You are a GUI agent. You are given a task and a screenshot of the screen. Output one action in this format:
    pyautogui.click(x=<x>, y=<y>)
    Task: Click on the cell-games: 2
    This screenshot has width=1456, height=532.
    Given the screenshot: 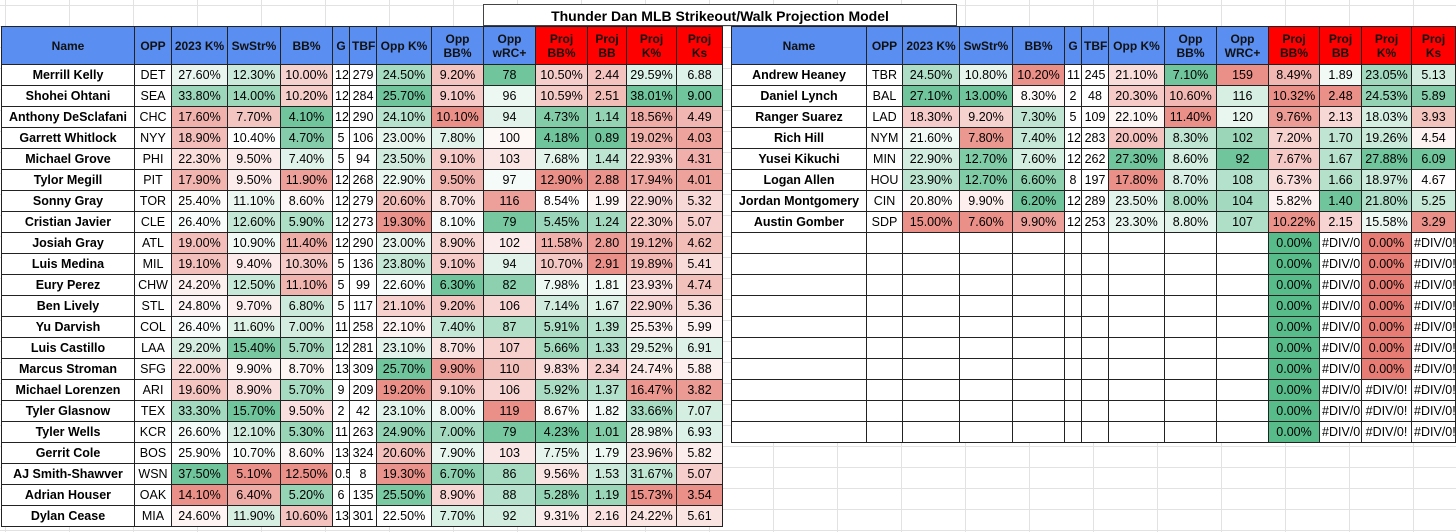 What is the action you would take?
    pyautogui.click(x=341, y=411)
    